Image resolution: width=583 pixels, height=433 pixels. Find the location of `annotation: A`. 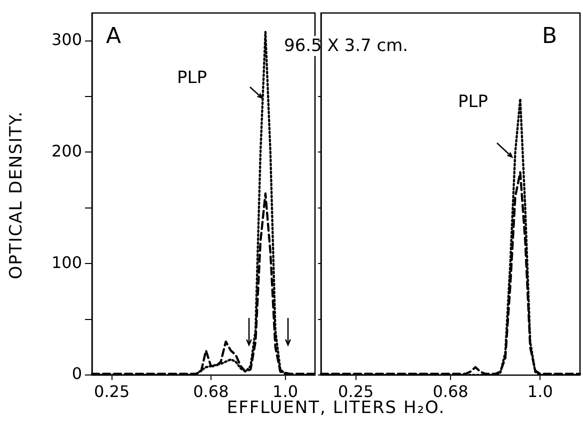

annotation: A is located at coordinates (114, 36).